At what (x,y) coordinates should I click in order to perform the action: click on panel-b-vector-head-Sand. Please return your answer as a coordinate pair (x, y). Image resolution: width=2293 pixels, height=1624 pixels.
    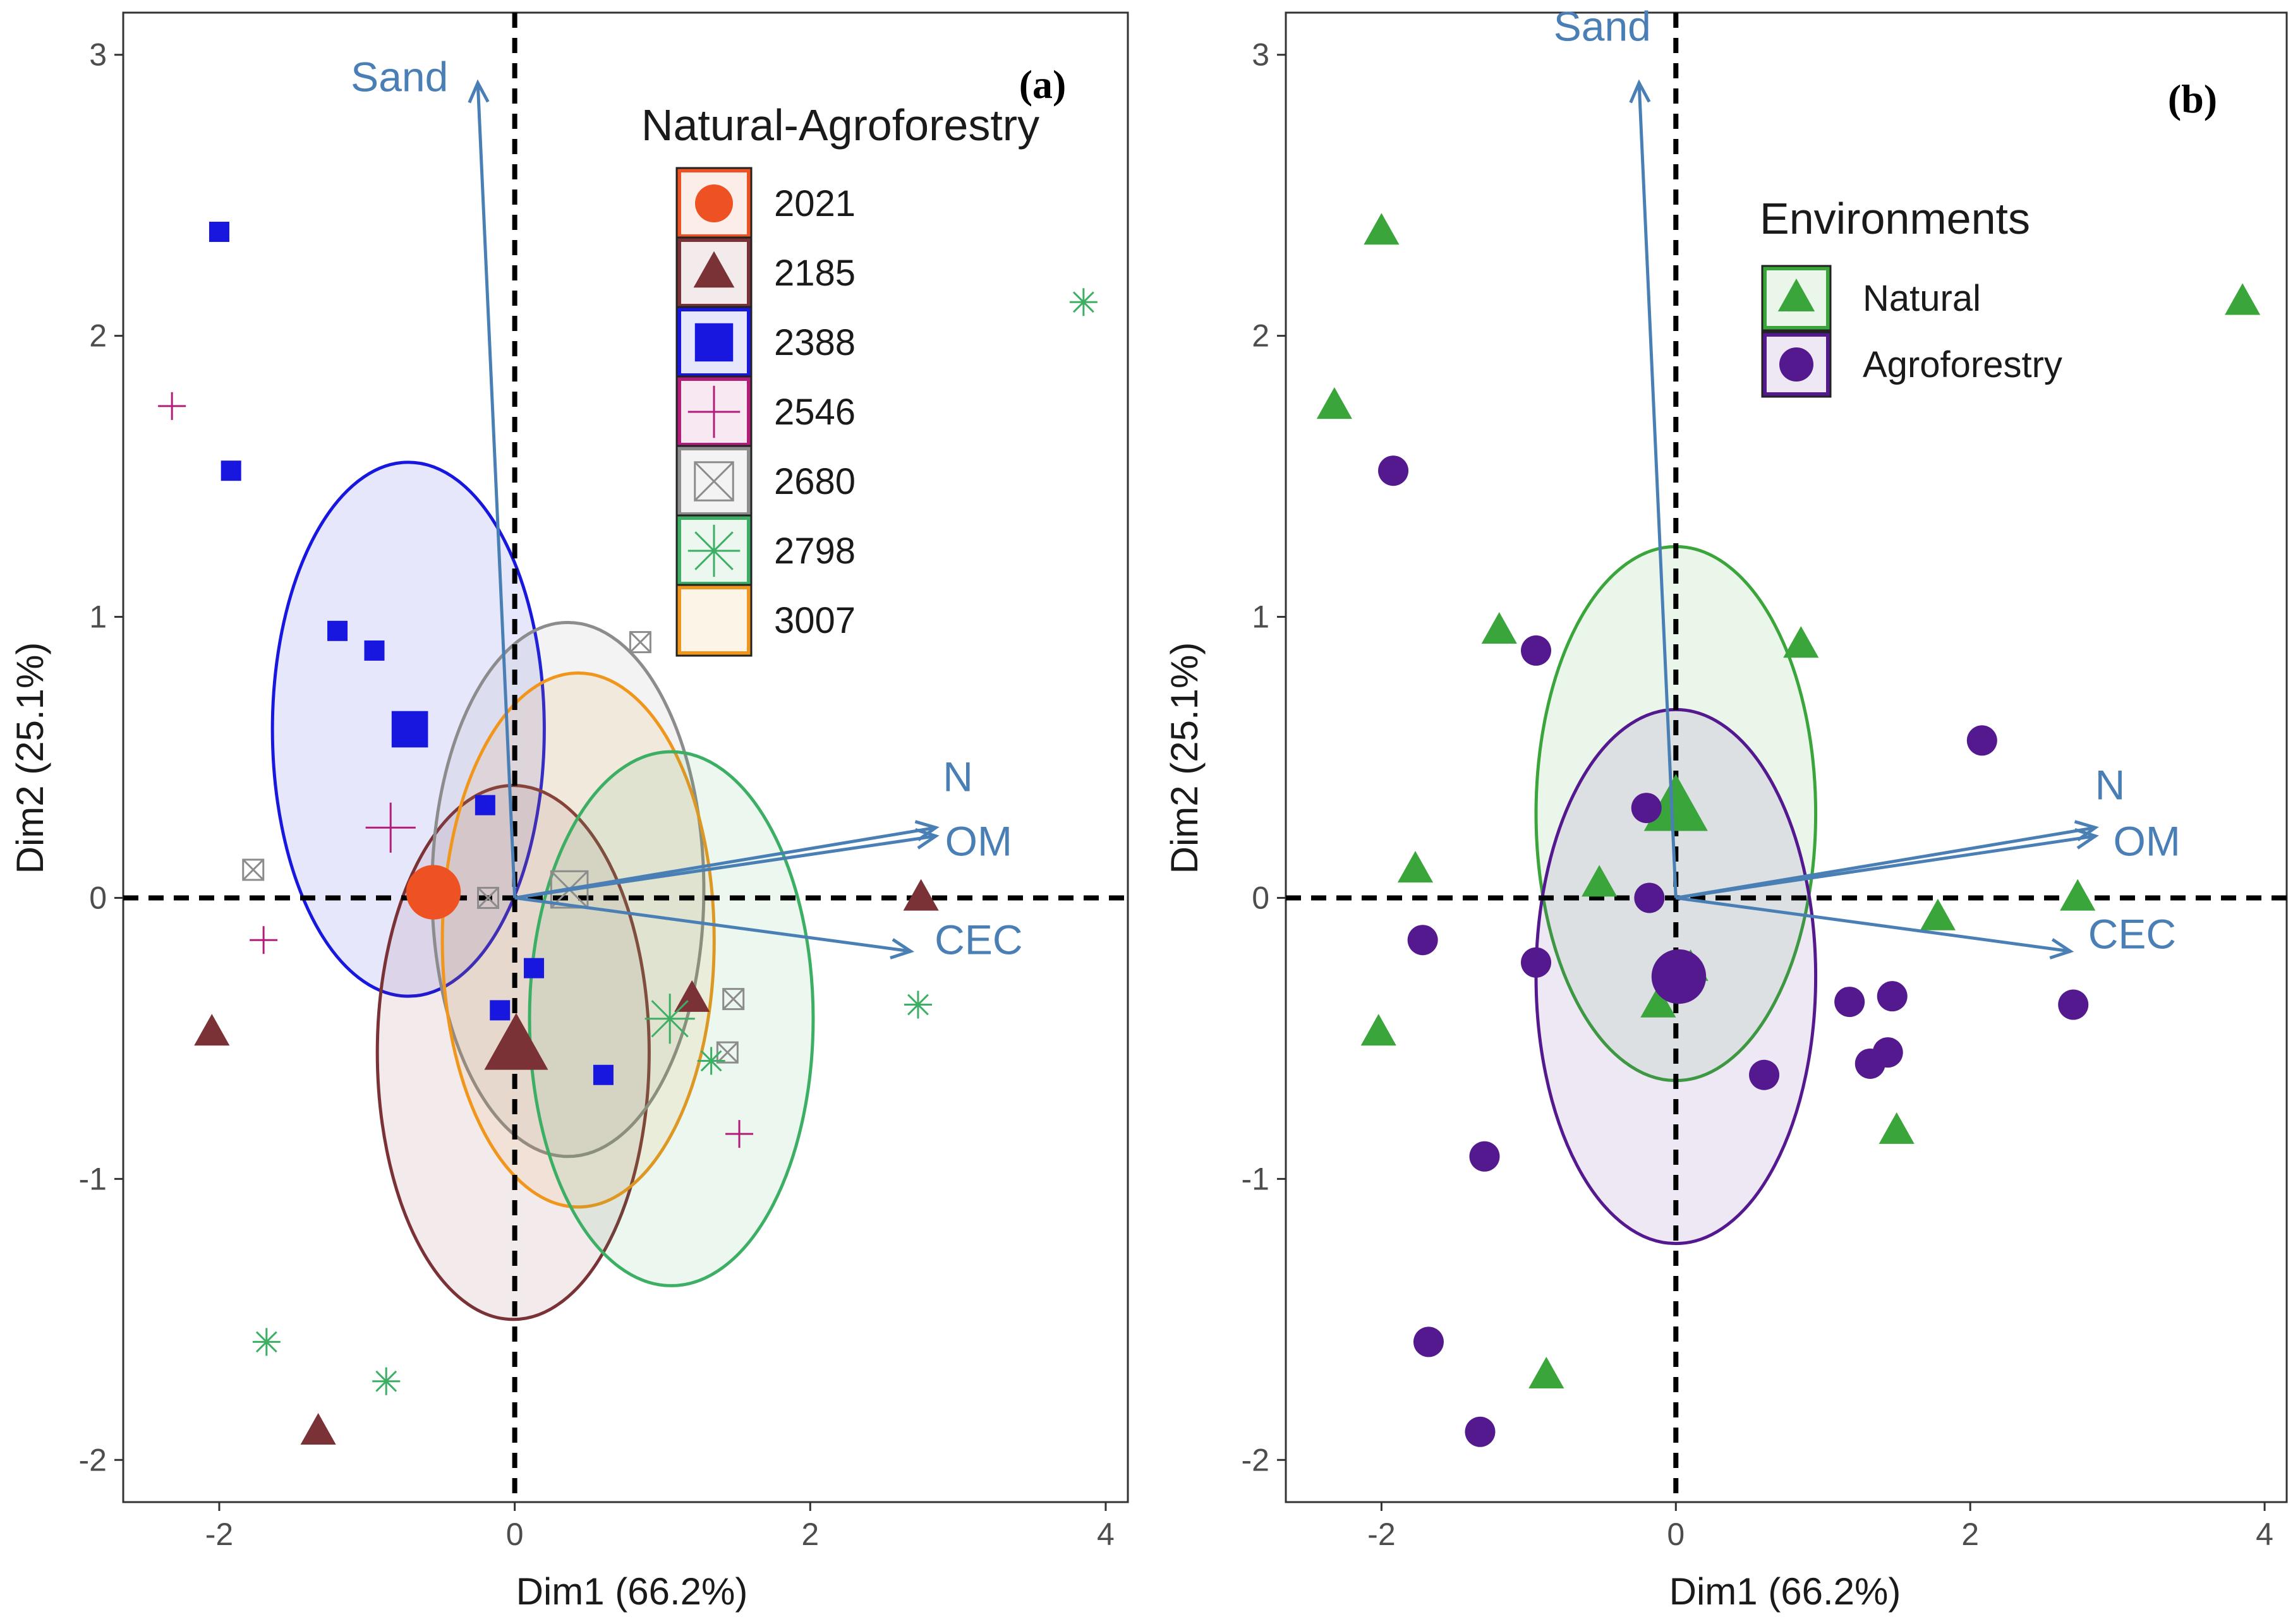
    Looking at the image, I should click on (1640, 91).